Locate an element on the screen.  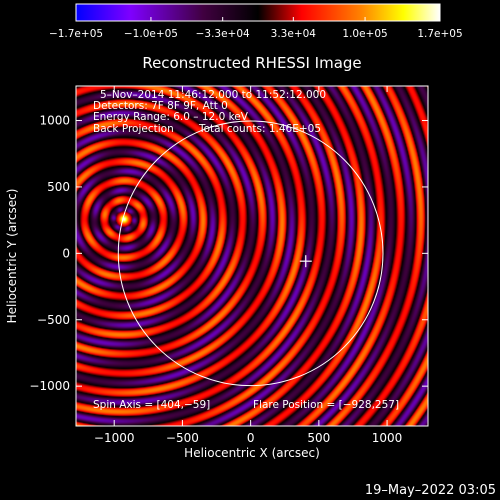
x-axis-label: Heliocentric X (arcsec) is located at coordinates (252, 453).